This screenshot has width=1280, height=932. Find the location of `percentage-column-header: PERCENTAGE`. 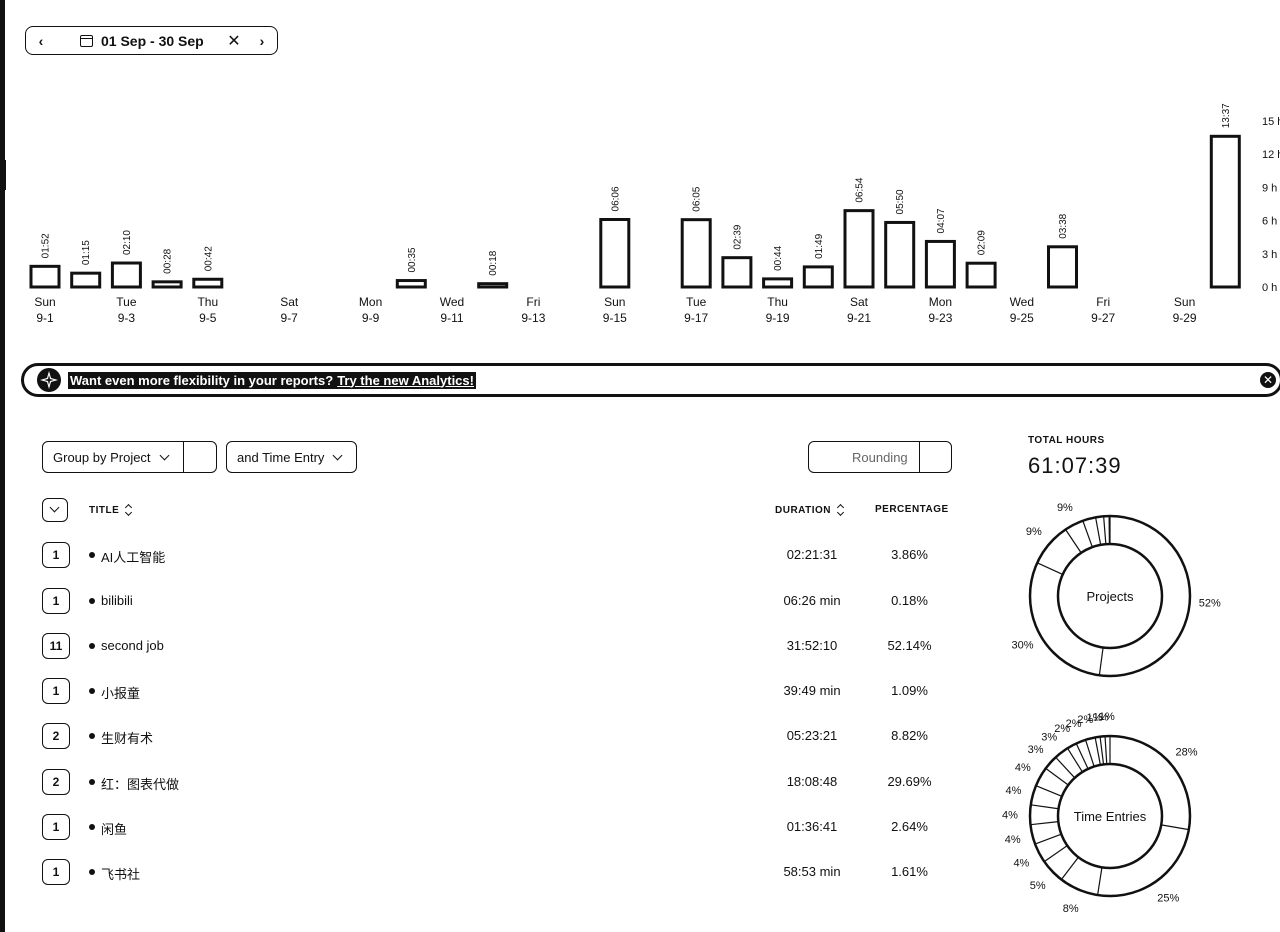

percentage-column-header: PERCENTAGE is located at coordinates (912, 509).